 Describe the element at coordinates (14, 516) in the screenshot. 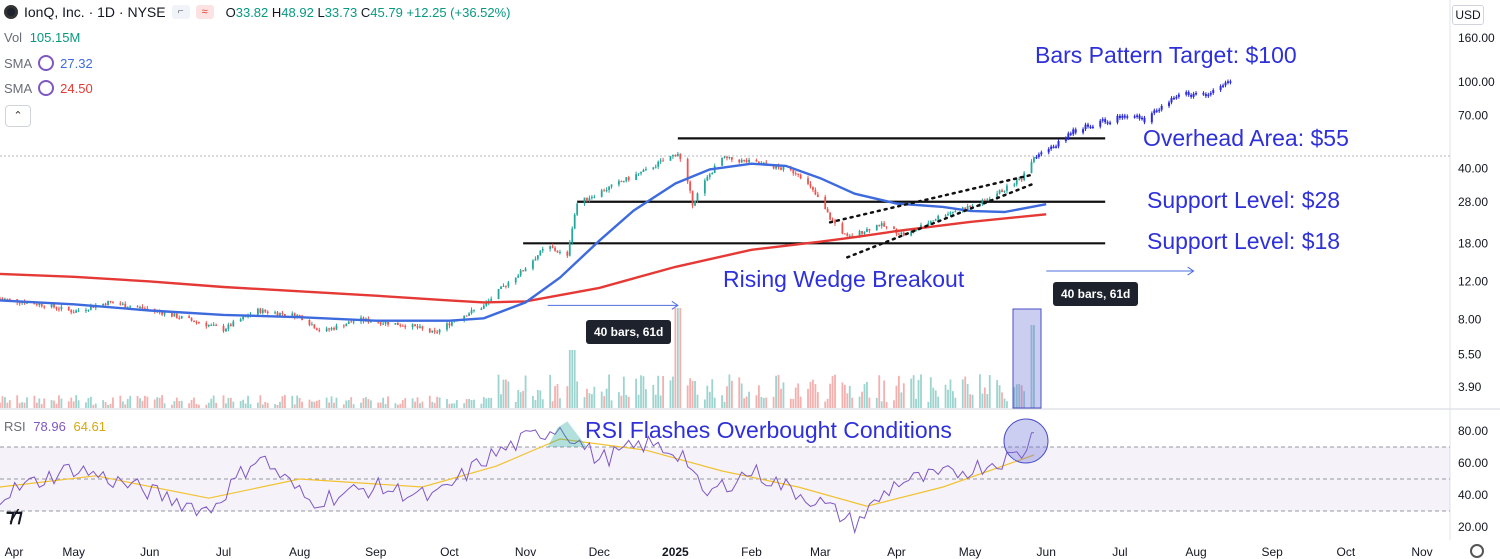

I see `tradingview-logo-icon: ⁊⁄⁊` at that location.